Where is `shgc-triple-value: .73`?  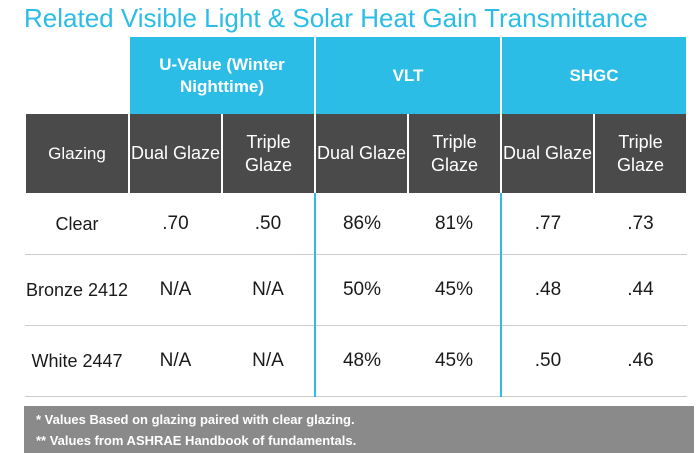
shgc-triple-value: .73 is located at coordinates (640, 224).